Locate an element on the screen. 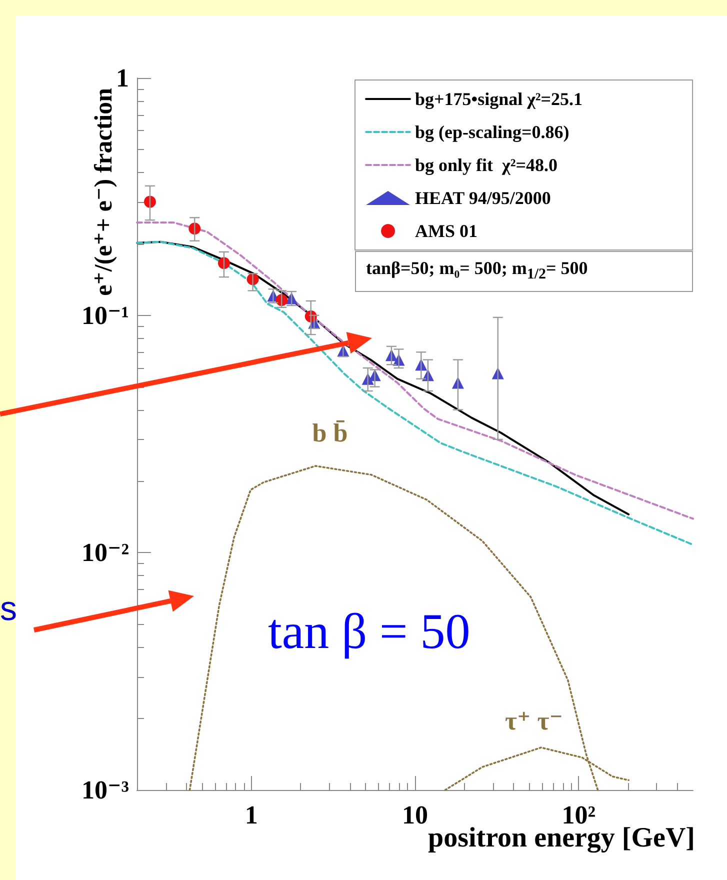 The height and width of the screenshot is (880, 727). x-tick-label: 1 is located at coordinates (251, 815).